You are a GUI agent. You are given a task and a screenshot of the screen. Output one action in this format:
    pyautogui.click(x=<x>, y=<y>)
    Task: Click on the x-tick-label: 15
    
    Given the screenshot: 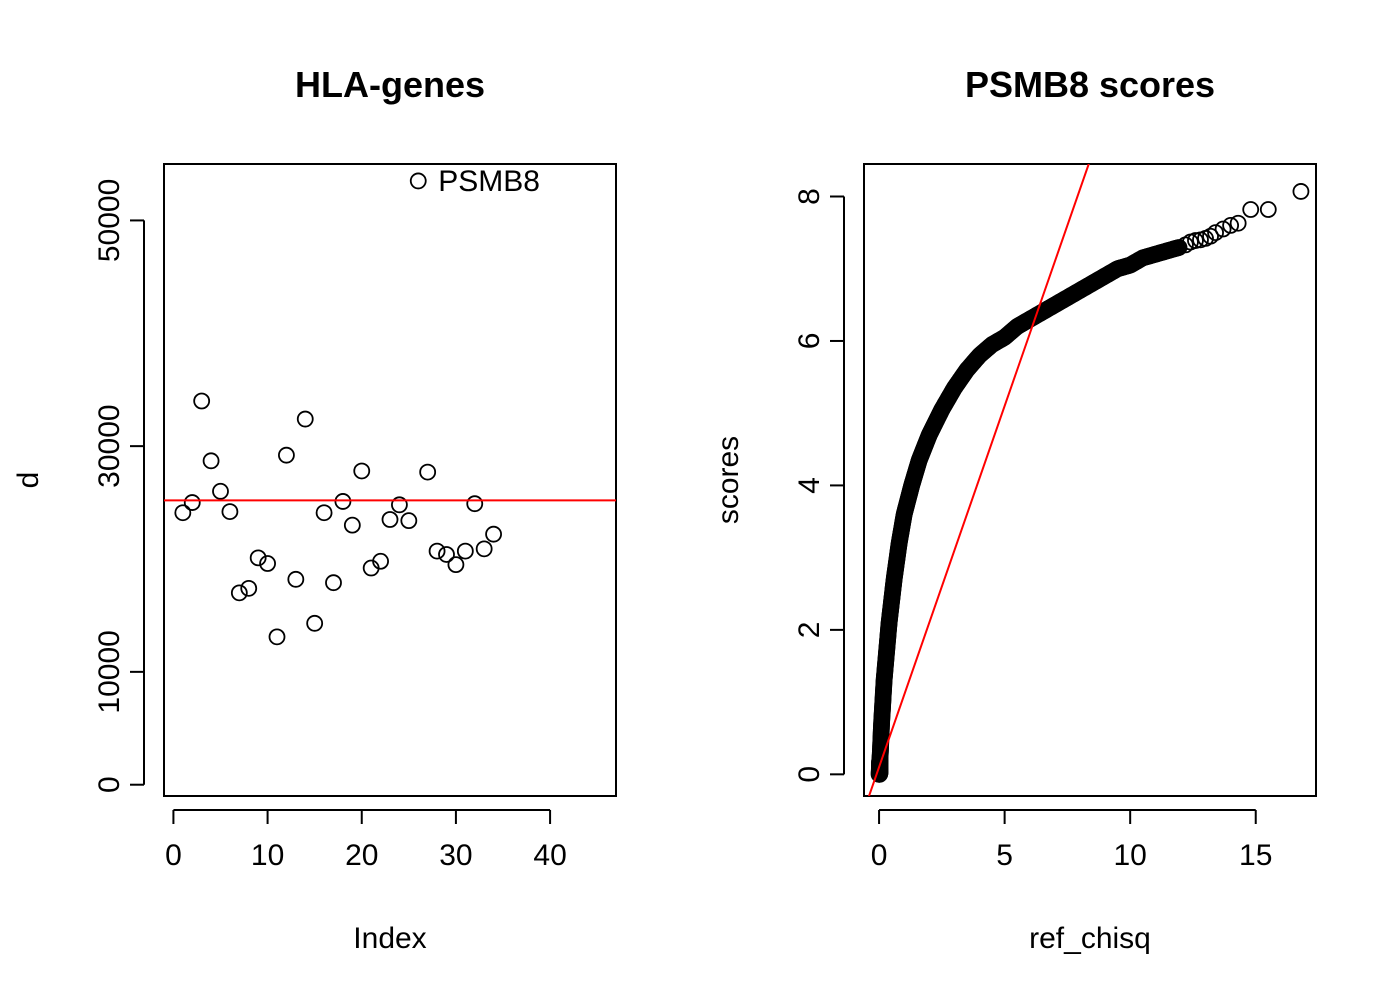 What is the action you would take?
    pyautogui.click(x=1255, y=855)
    